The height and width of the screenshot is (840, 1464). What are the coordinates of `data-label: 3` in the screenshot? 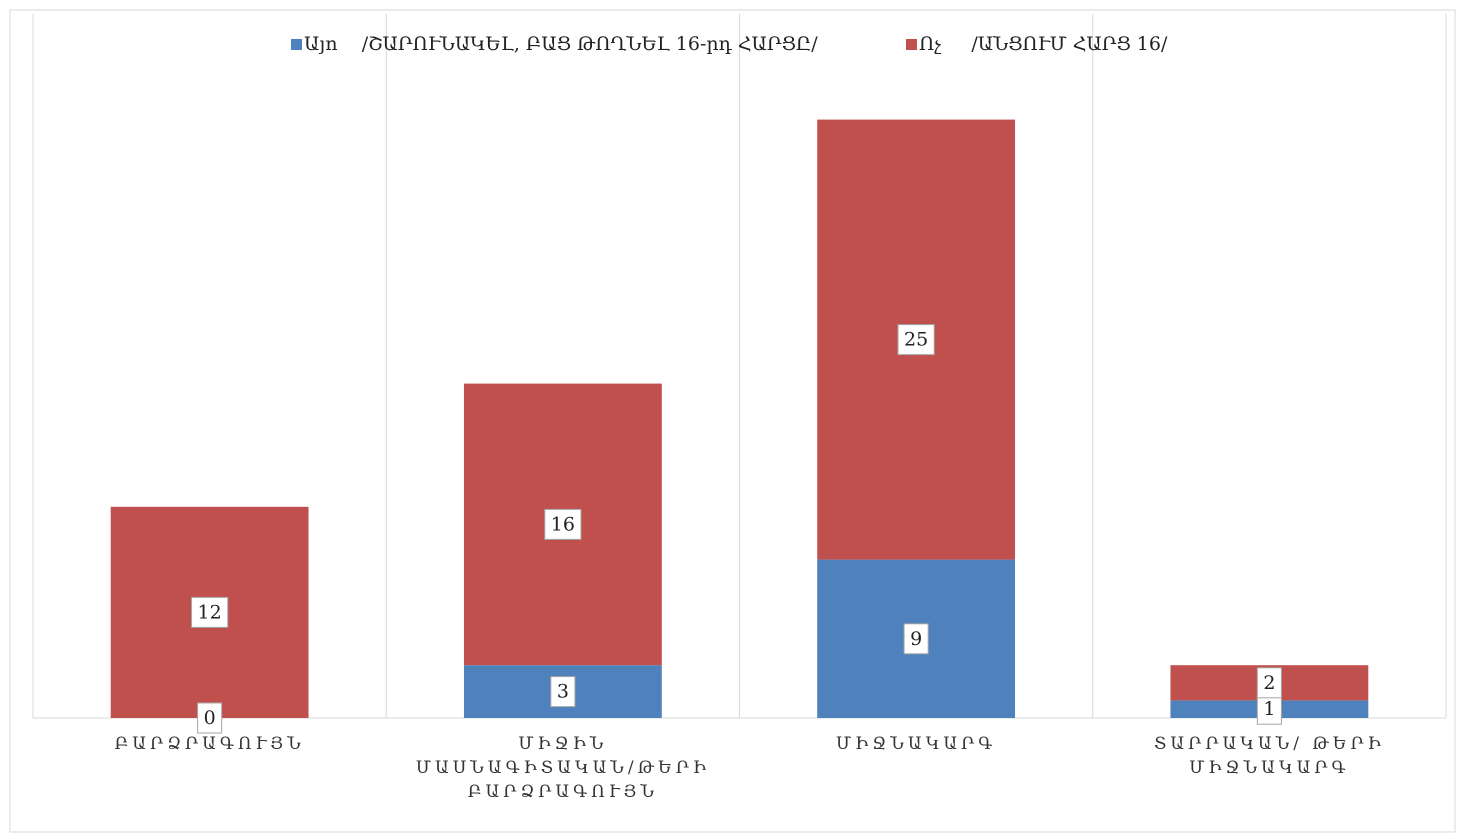 It's located at (563, 692).